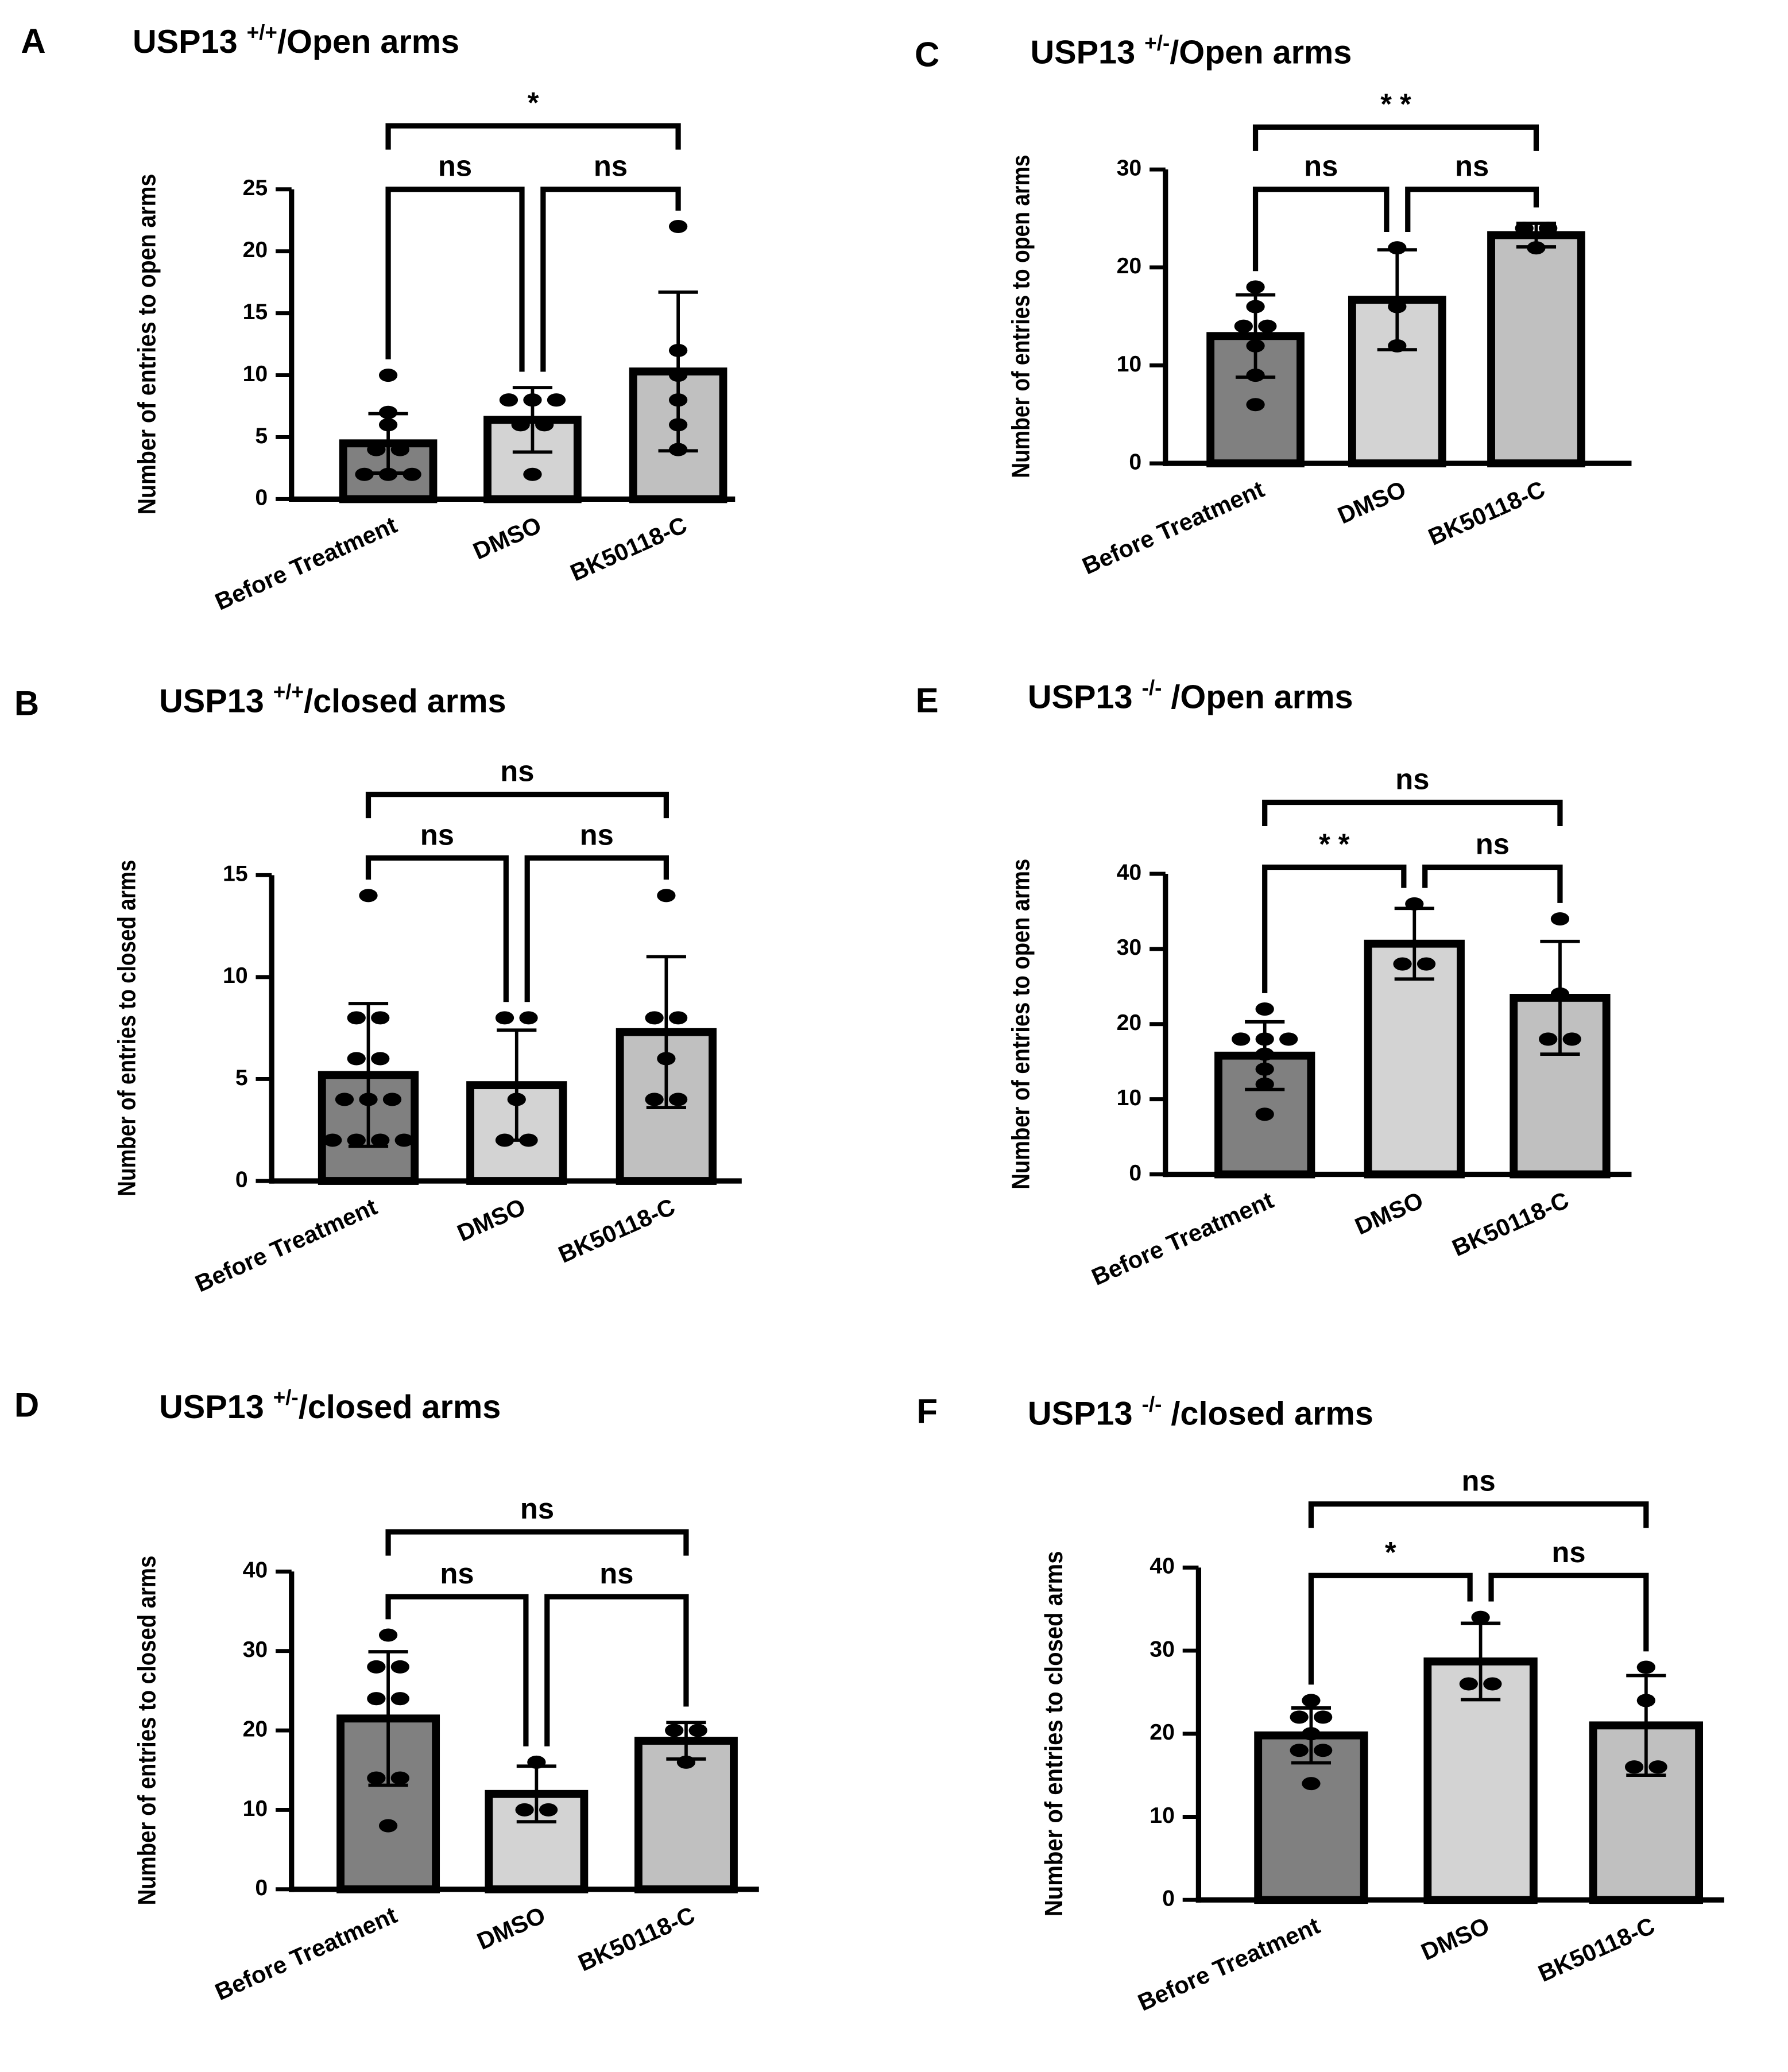  Describe the element at coordinates (127, 1028) in the screenshot. I see `y-axis-label: Number of entries to closed arms` at that location.